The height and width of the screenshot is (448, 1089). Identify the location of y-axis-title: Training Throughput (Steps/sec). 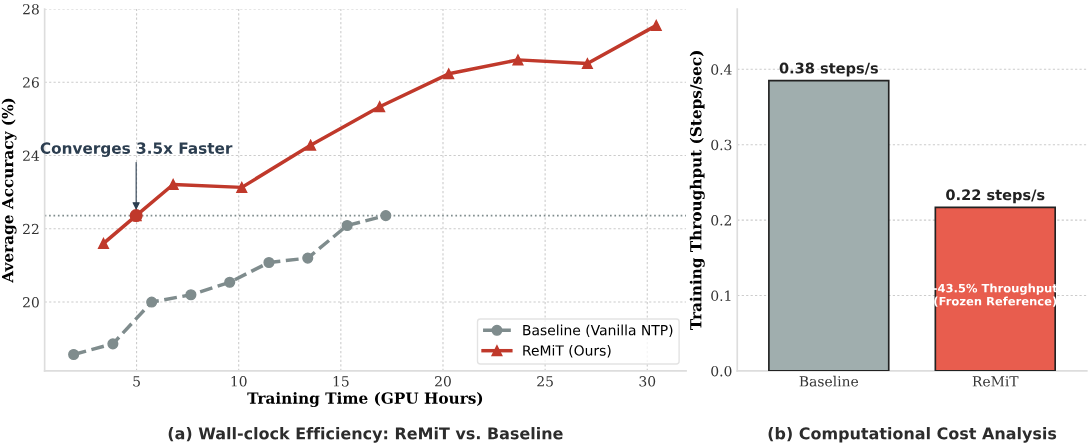
(697, 191).